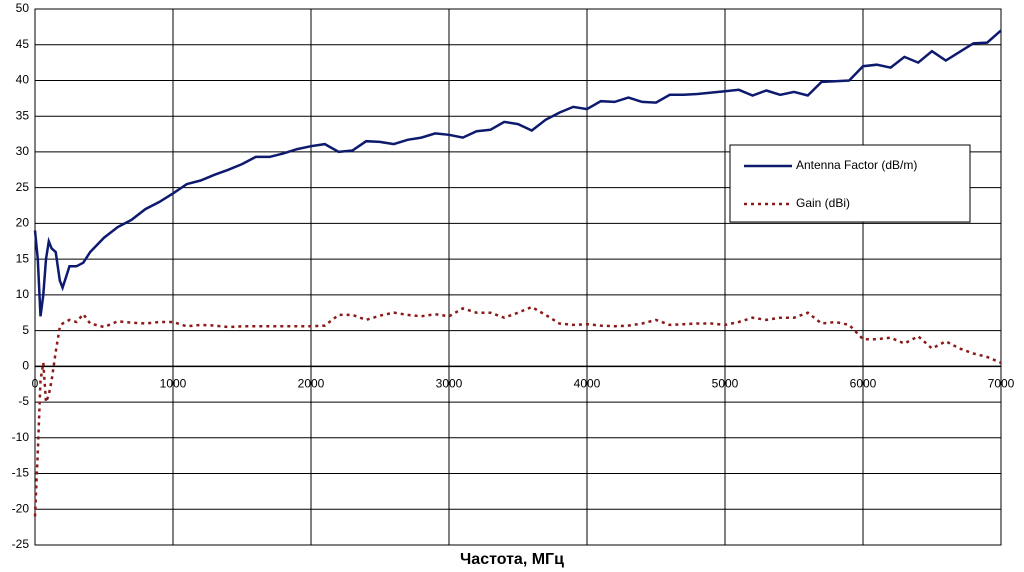 This screenshot has height=572, width=1024. I want to click on x-tick-label: 2000, so click(311, 384).